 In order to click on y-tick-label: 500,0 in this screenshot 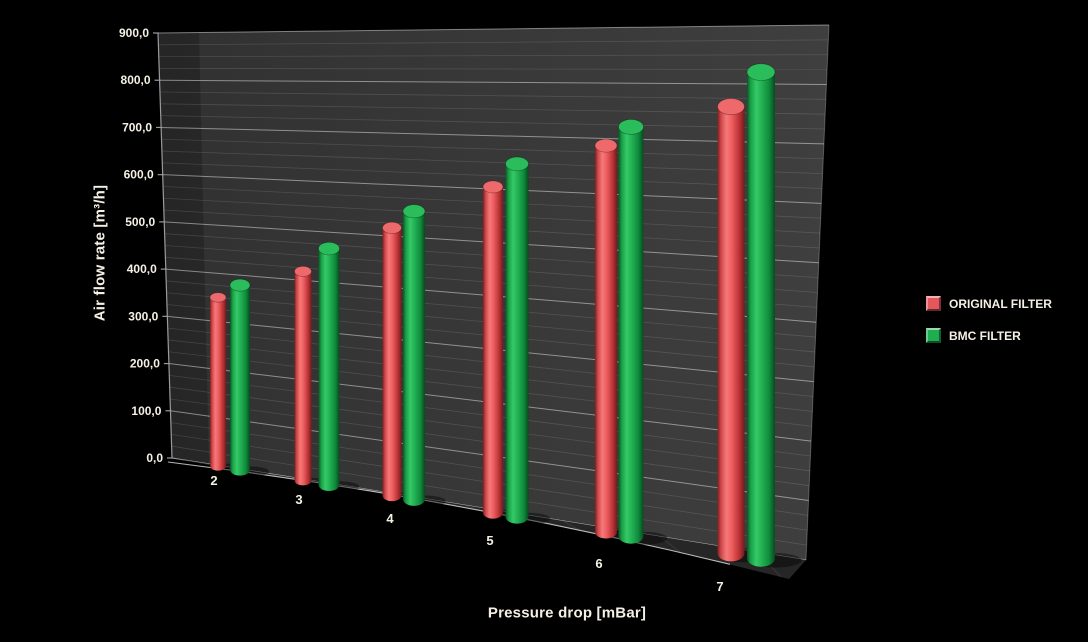, I will do `click(140, 222)`.